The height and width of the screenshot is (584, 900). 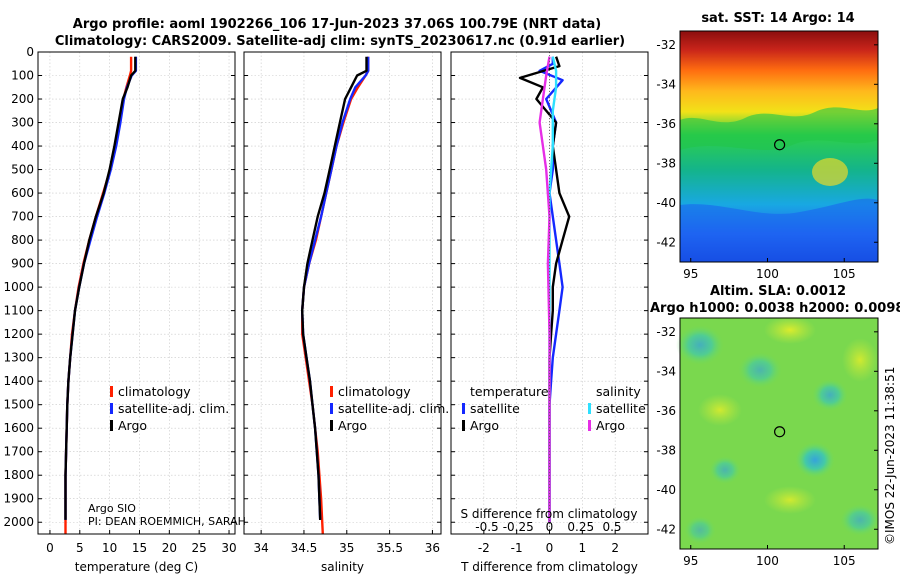 What do you see at coordinates (18, 428) in the screenshot?
I see `y-tick-label: 1600` at bounding box center [18, 428].